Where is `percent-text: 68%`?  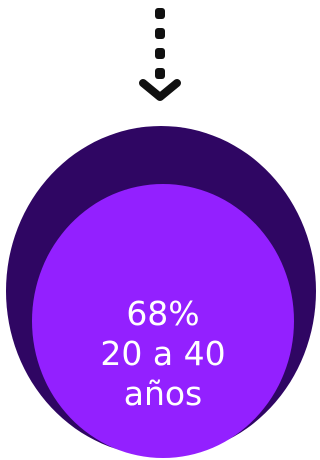
percent-text: 68% is located at coordinates (163, 313).